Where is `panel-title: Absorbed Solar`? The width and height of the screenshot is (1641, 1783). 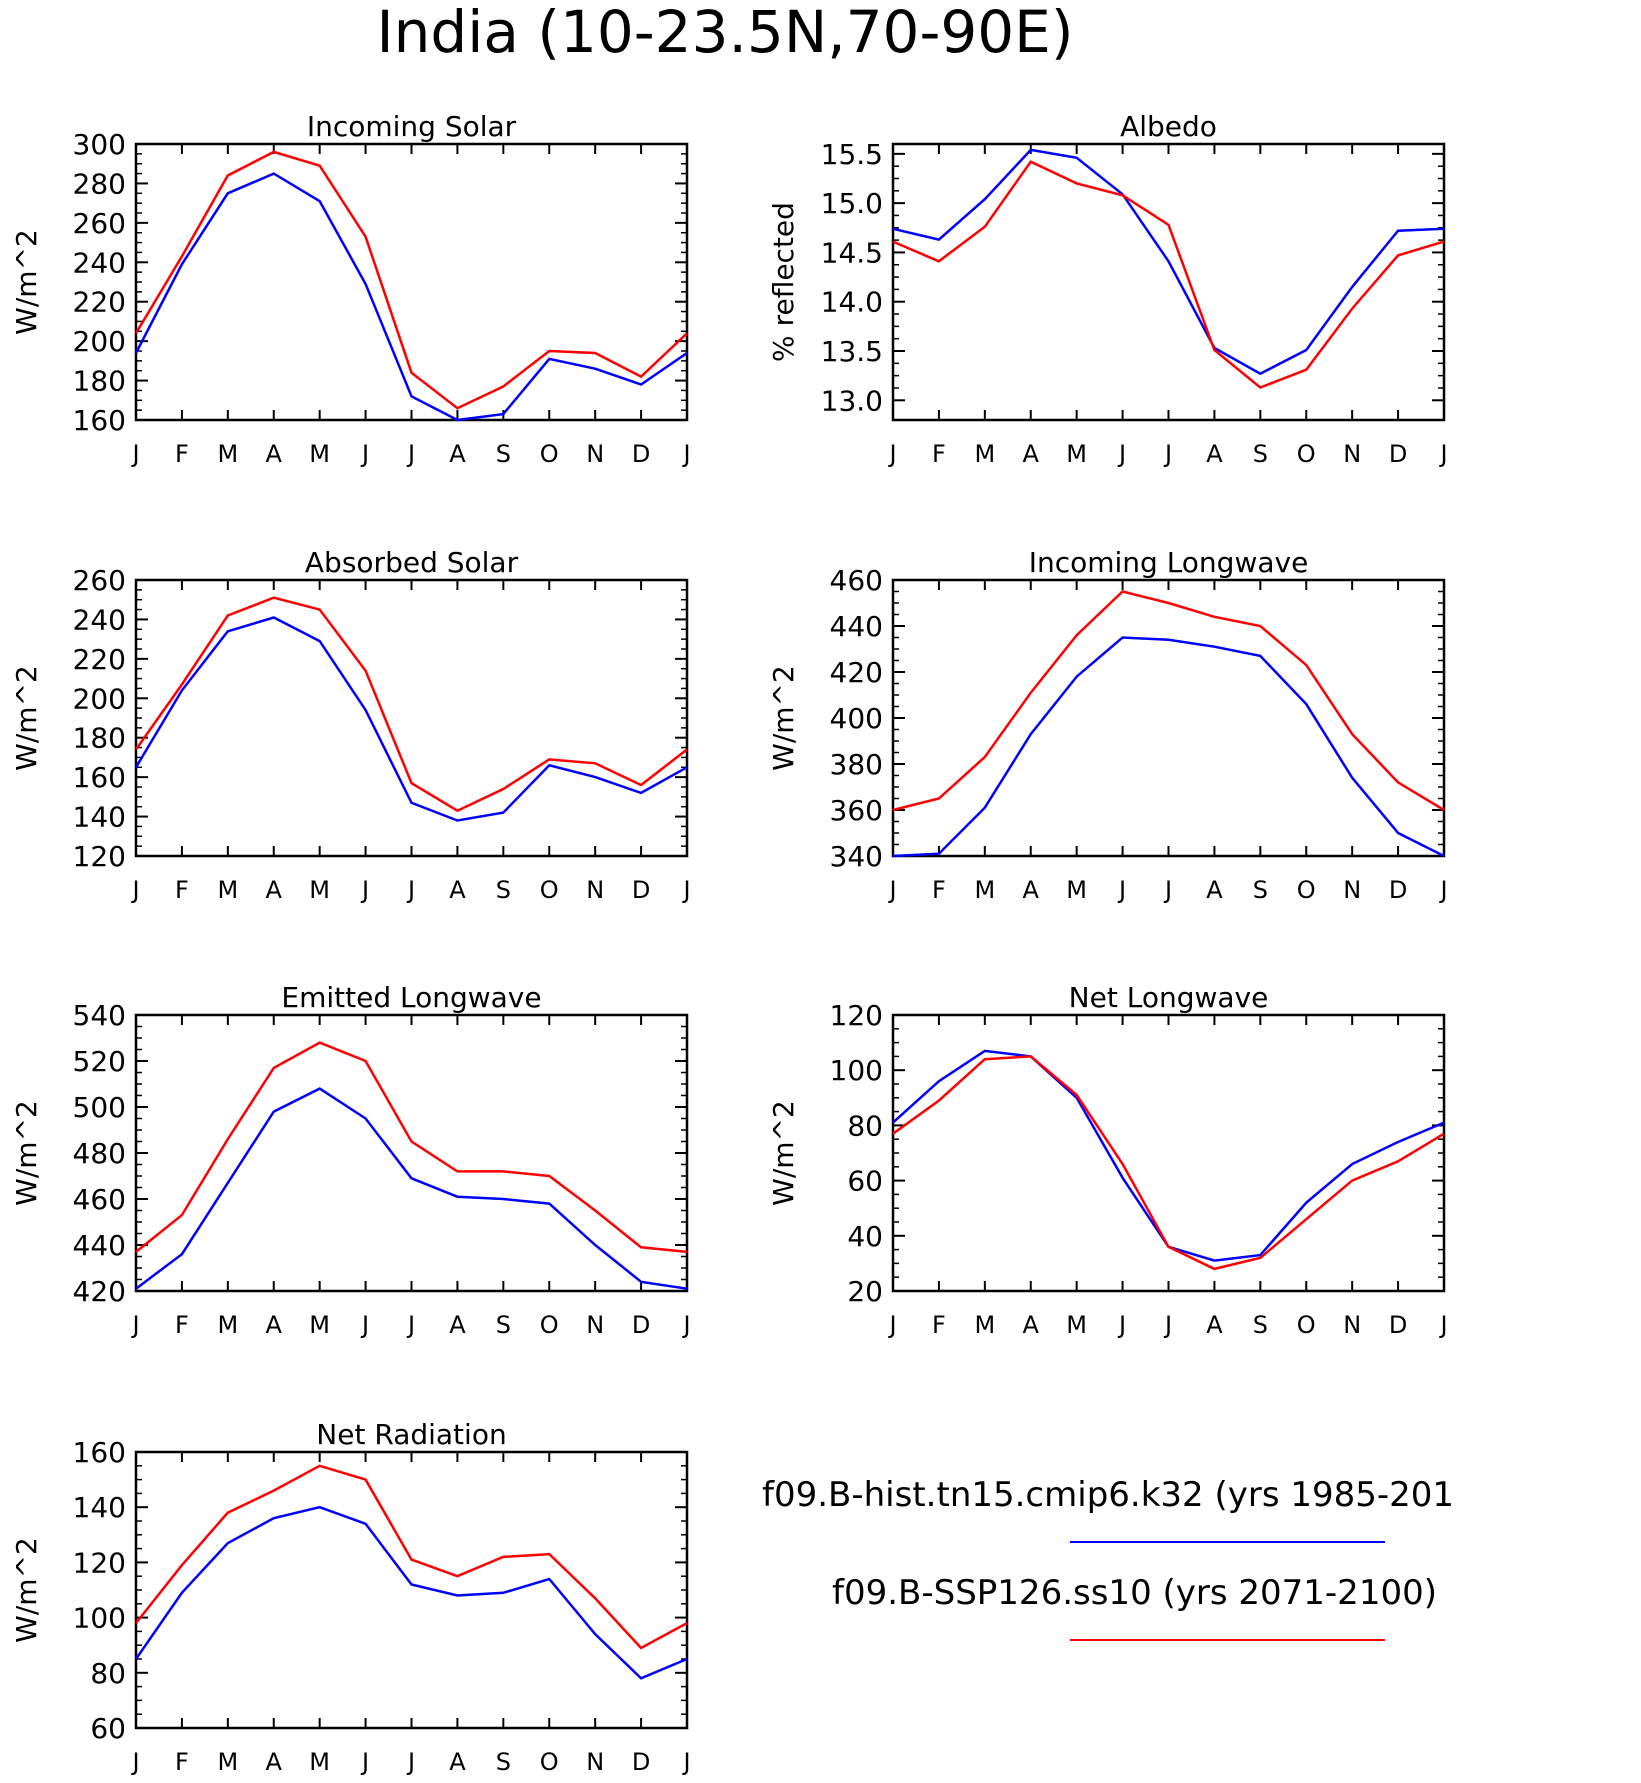
panel-title: Absorbed Solar is located at coordinates (412, 562).